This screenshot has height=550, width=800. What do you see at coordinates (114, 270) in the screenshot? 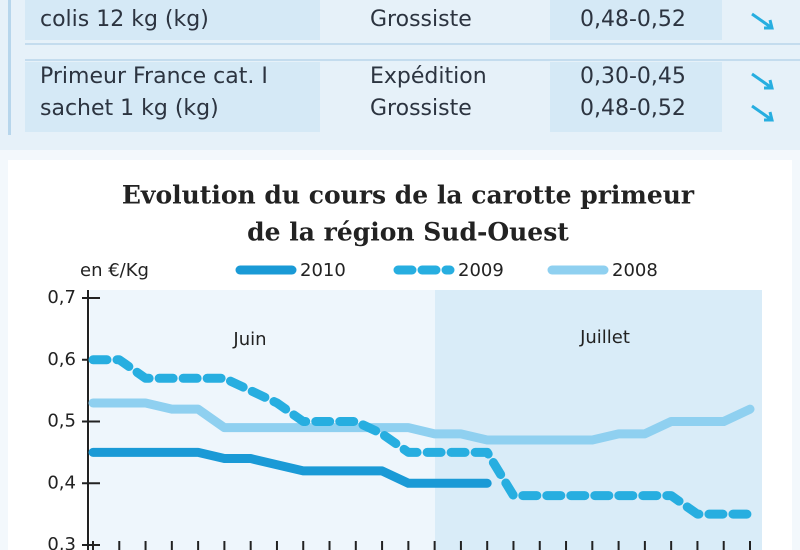
I see `y-axis-label: en €/Kg` at bounding box center [114, 270].